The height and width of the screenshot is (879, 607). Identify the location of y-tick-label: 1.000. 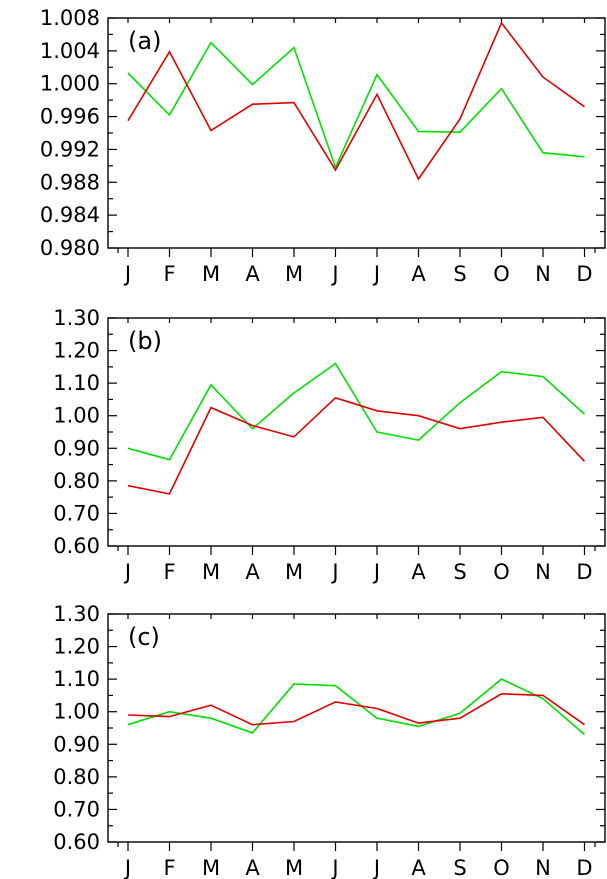
(70, 84).